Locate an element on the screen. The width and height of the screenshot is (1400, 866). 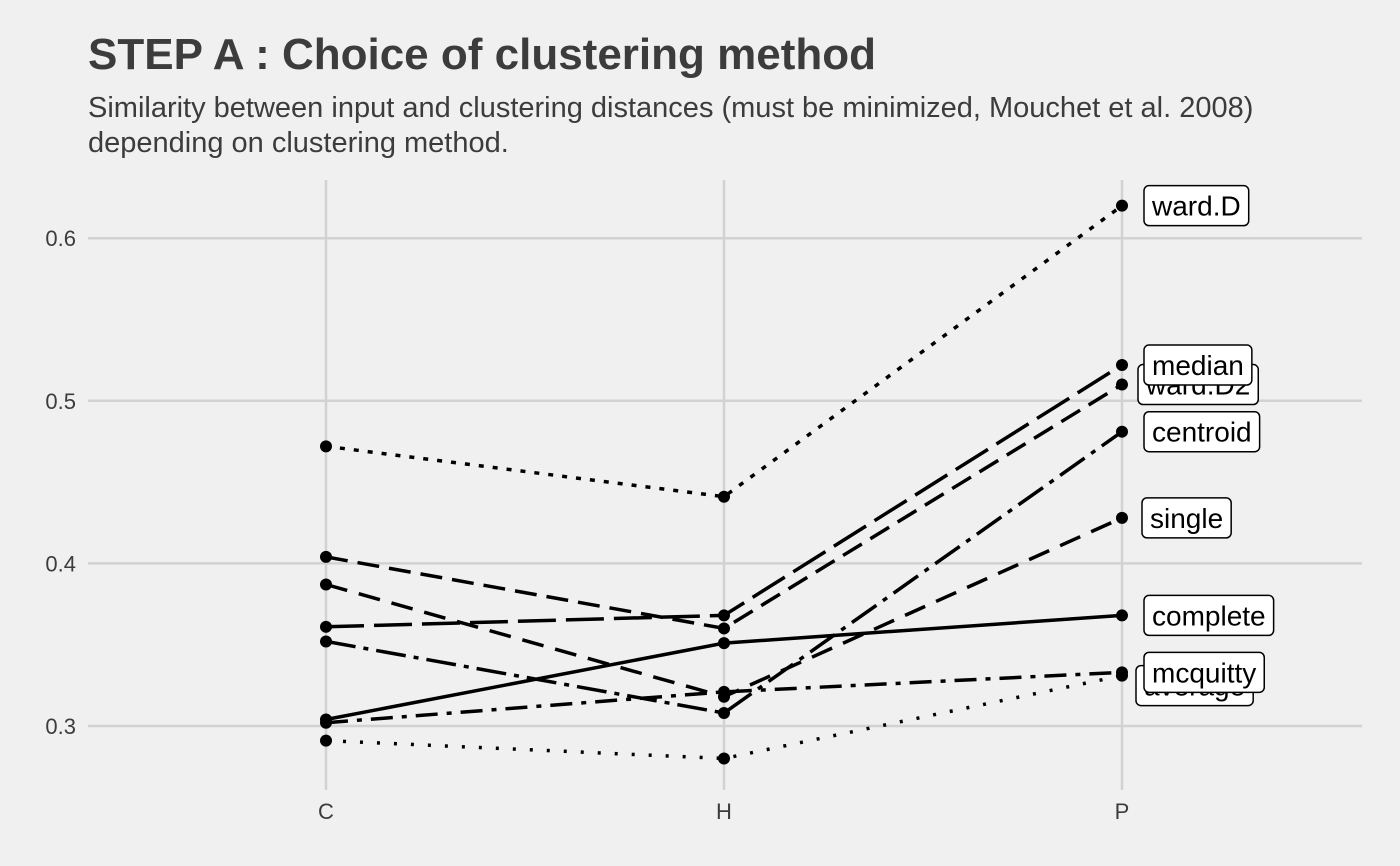
y-tick-label: 0.3 is located at coordinates (60, 726).